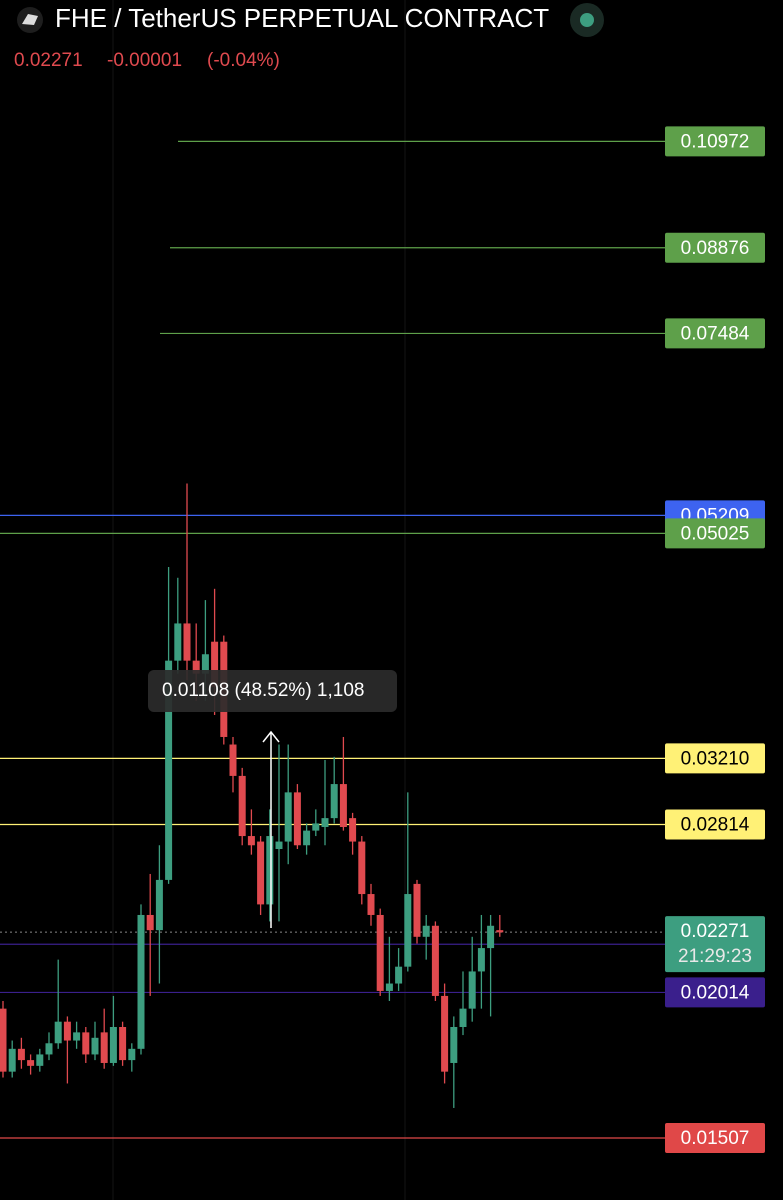 The height and width of the screenshot is (1200, 783). Describe the element at coordinates (715, 944) in the screenshot. I see `current-price-badge` at that location.